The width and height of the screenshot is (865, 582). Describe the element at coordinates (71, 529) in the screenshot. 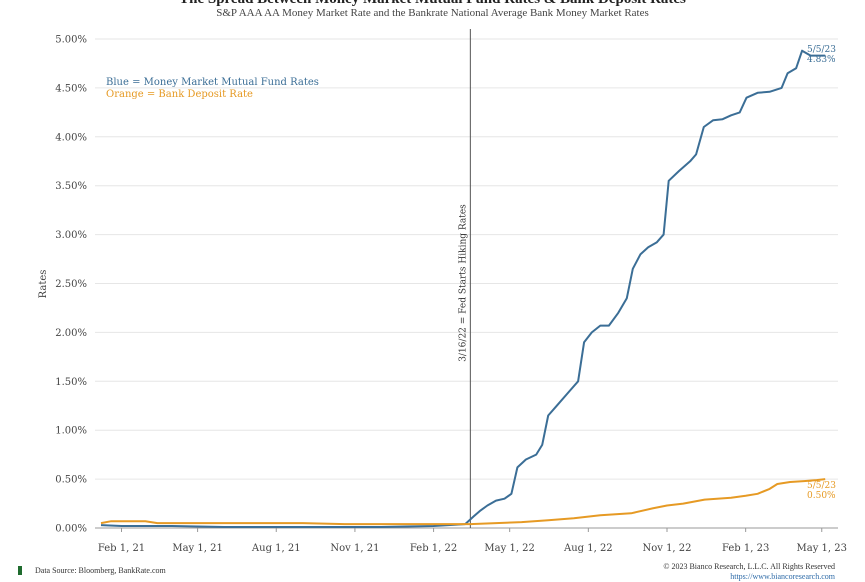

I see `y-tick-label: 0.00%` at that location.